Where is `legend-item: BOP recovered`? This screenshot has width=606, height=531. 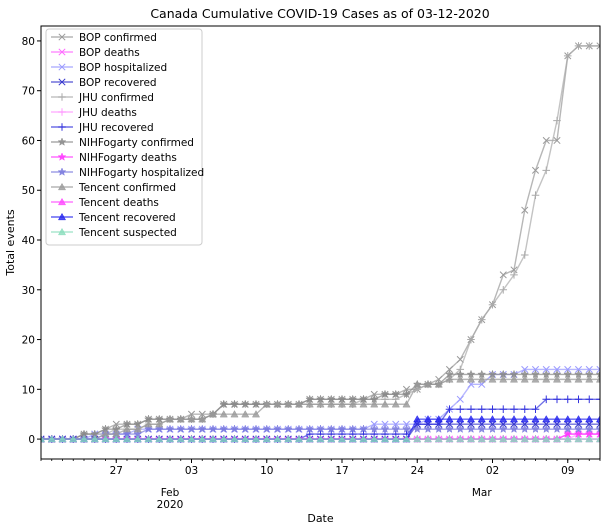 legend-item: BOP recovered is located at coordinates (104, 83).